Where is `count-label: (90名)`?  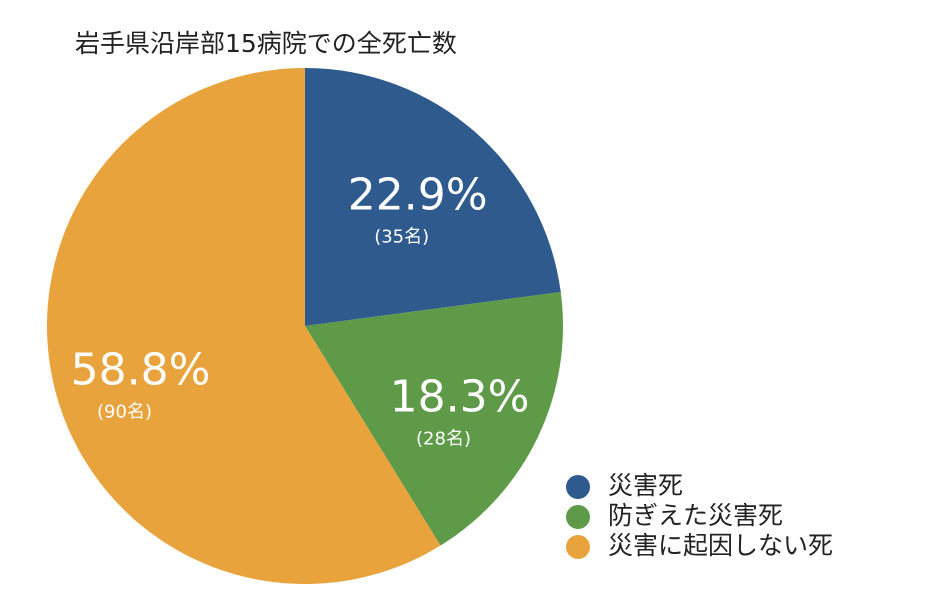 count-label: (90名) is located at coordinates (124, 412).